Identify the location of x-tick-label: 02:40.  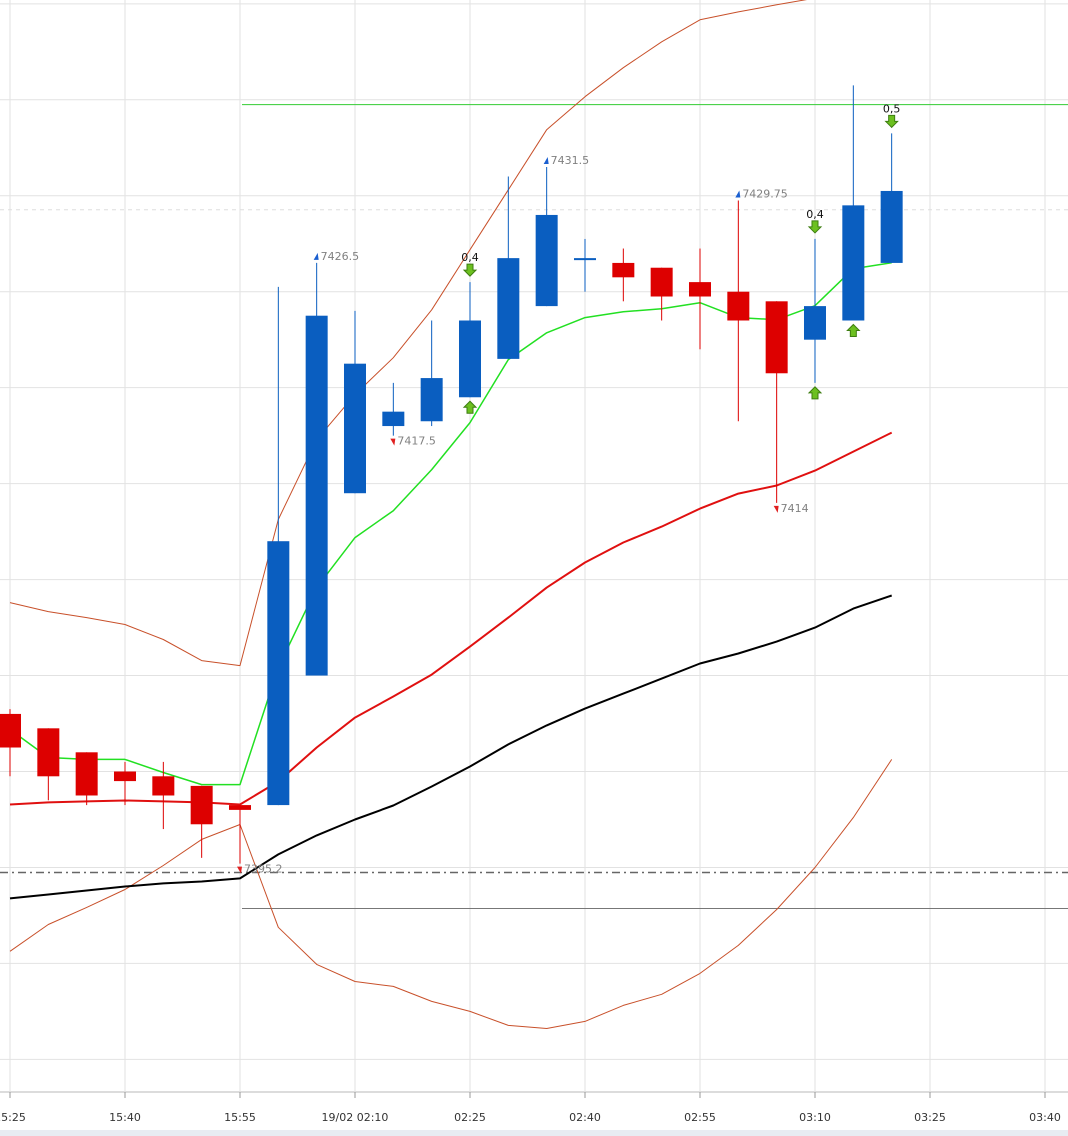
(585, 1117).